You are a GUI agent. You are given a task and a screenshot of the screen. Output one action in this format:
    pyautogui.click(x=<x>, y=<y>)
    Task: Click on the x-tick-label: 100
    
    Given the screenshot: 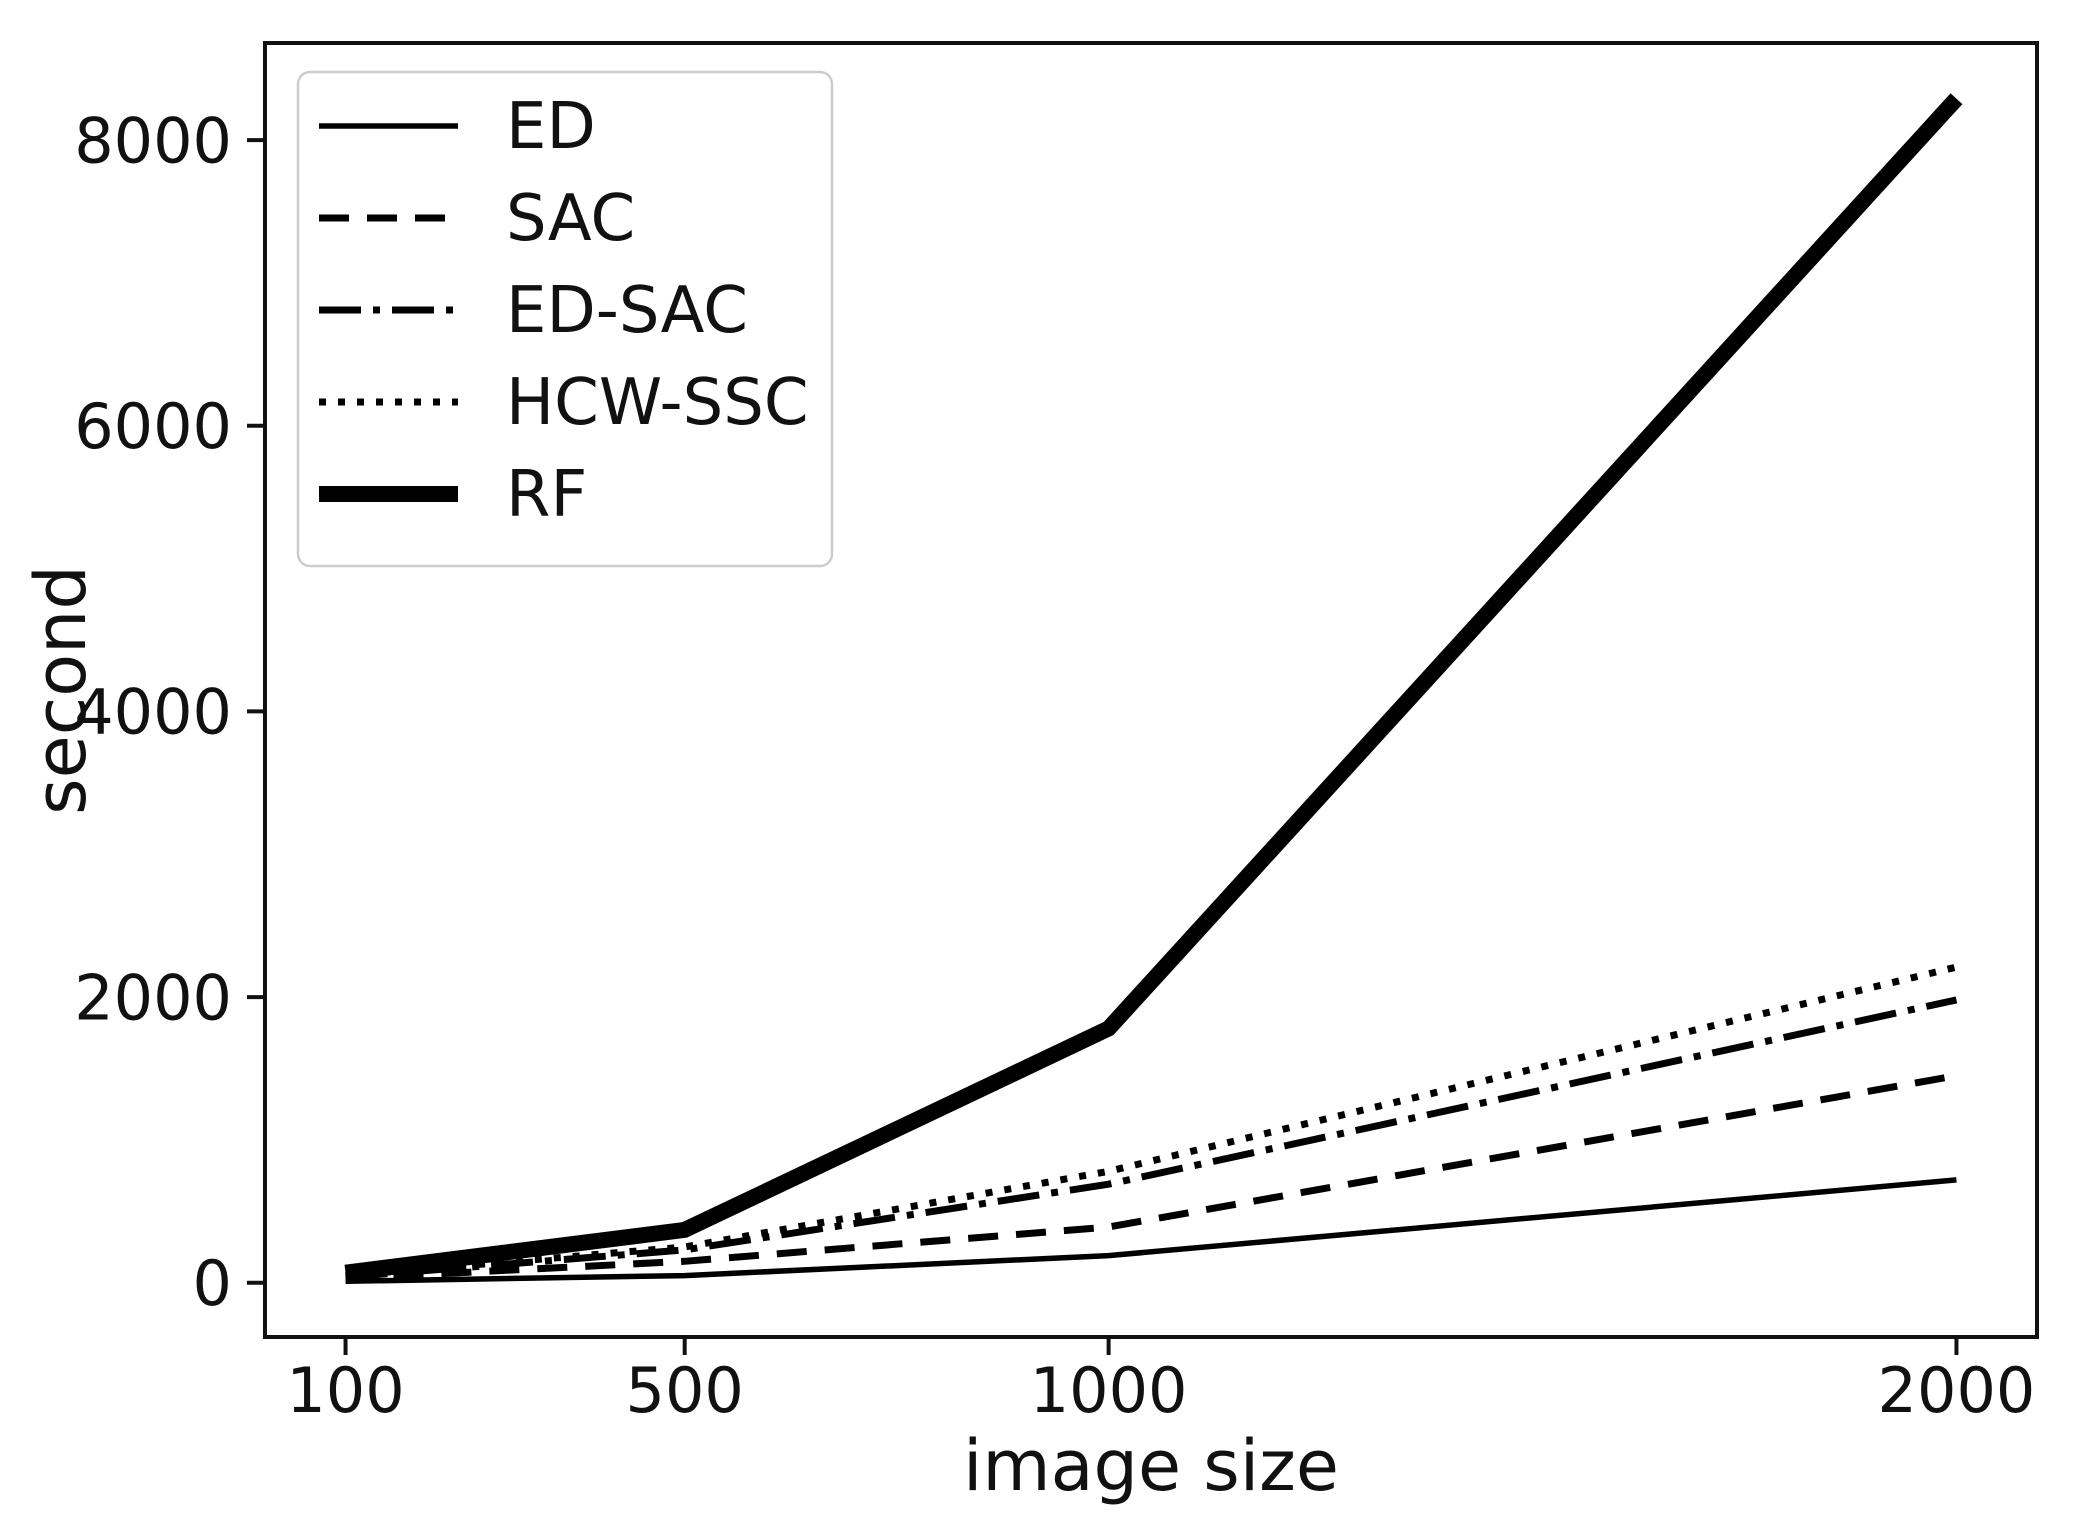 What is the action you would take?
    pyautogui.click(x=345, y=1390)
    